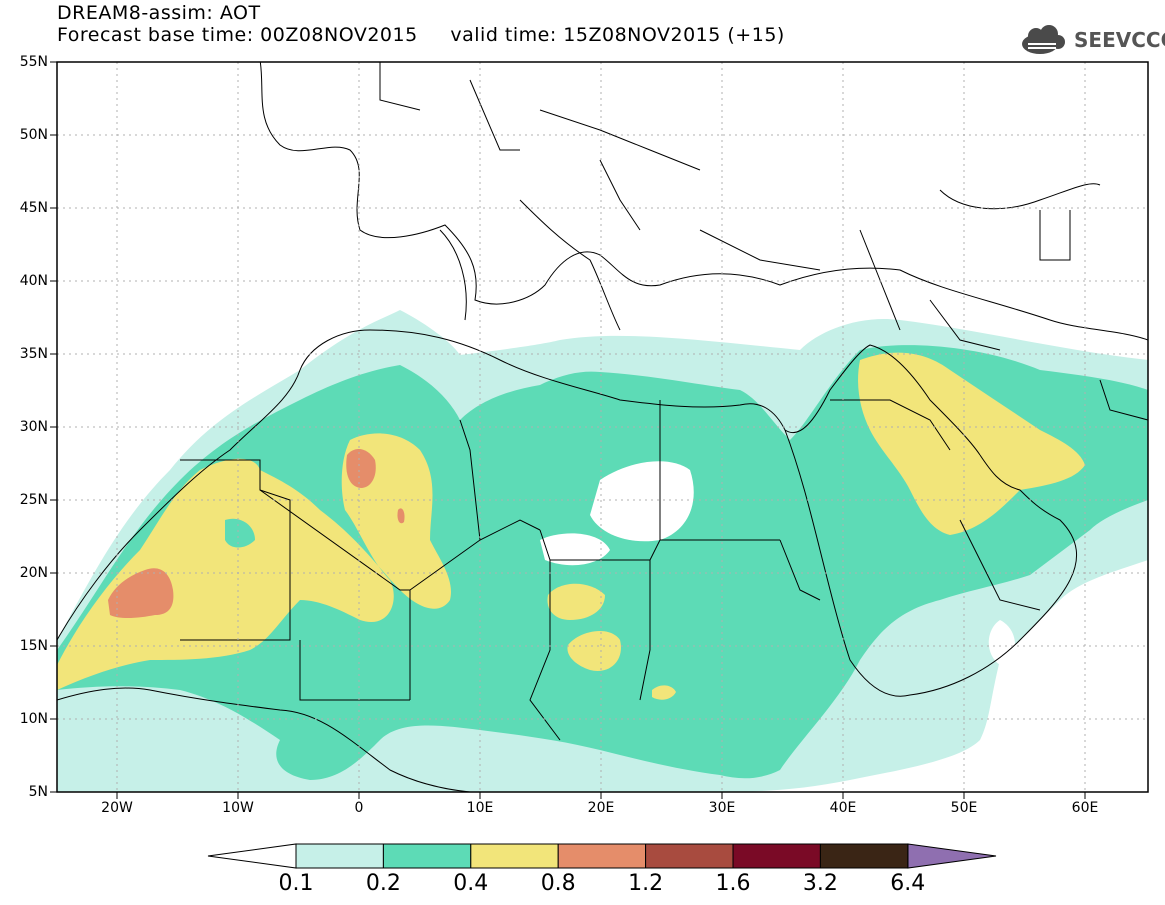 The width and height of the screenshot is (1165, 905). Describe the element at coordinates (558, 883) in the screenshot. I see `colorbar-label: 0.8` at that location.